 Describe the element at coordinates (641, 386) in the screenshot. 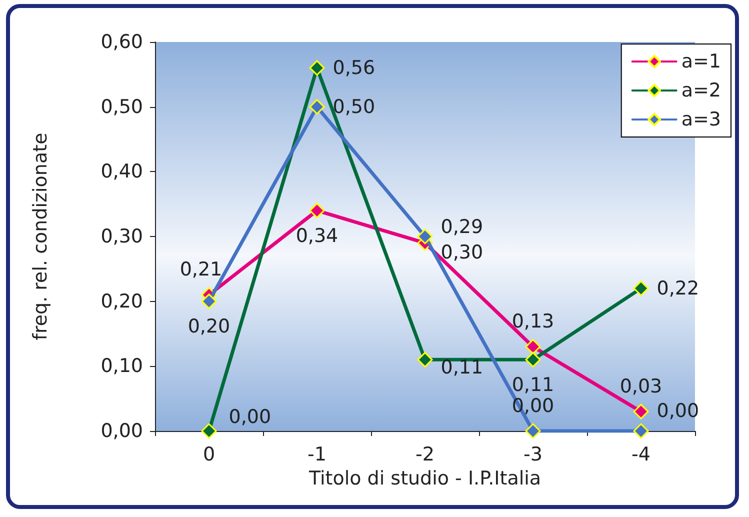

I see `data-label: 0,03` at that location.